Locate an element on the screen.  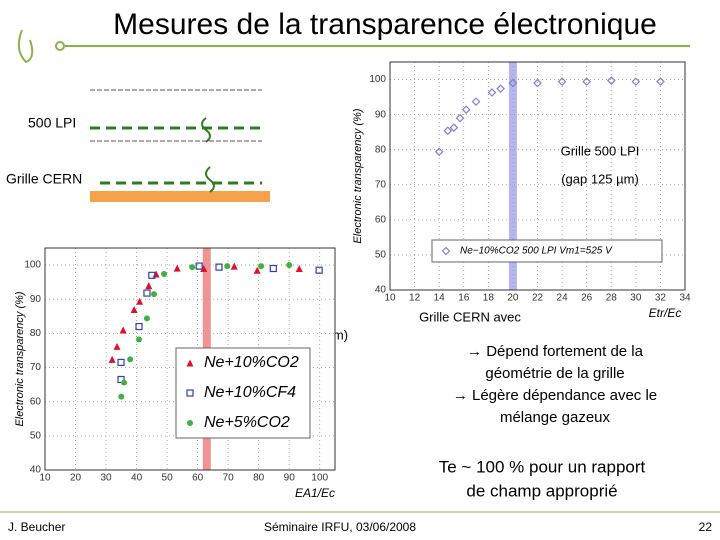
x-tick-label: 80 is located at coordinates (259, 478).